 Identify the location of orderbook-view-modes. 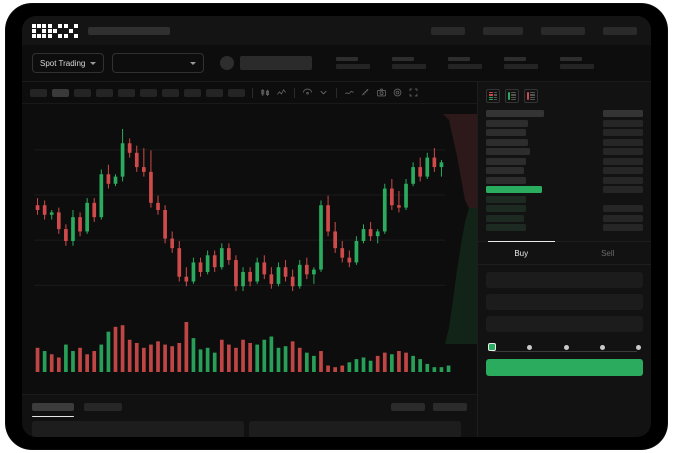
(564, 95).